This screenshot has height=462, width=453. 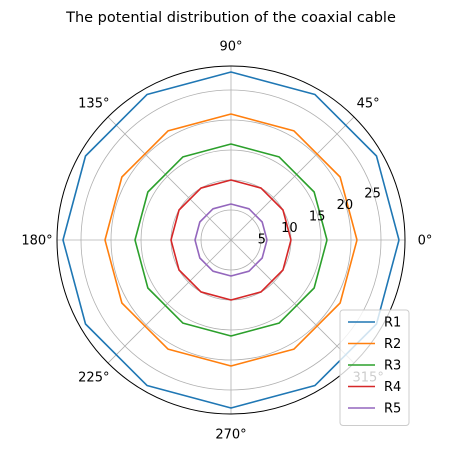 I want to click on radial-tick-labels: 5 10 15 20 25, so click(x=319, y=217).